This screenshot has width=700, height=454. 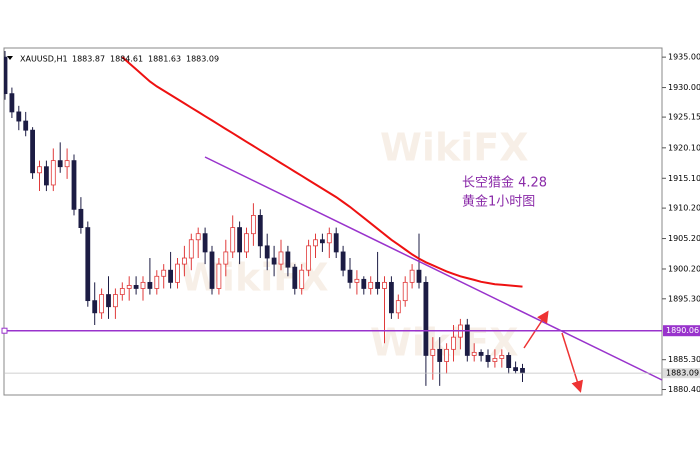 What do you see at coordinates (504, 183) in the screenshot?
I see `annotation: 长空猎金 4.28` at bounding box center [504, 183].